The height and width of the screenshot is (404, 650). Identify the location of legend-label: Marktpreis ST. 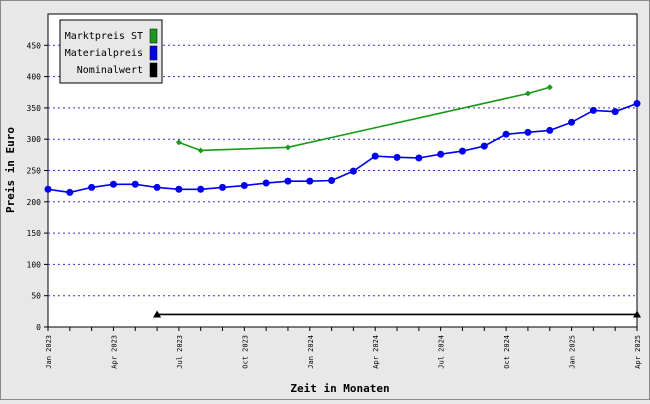
(104, 36).